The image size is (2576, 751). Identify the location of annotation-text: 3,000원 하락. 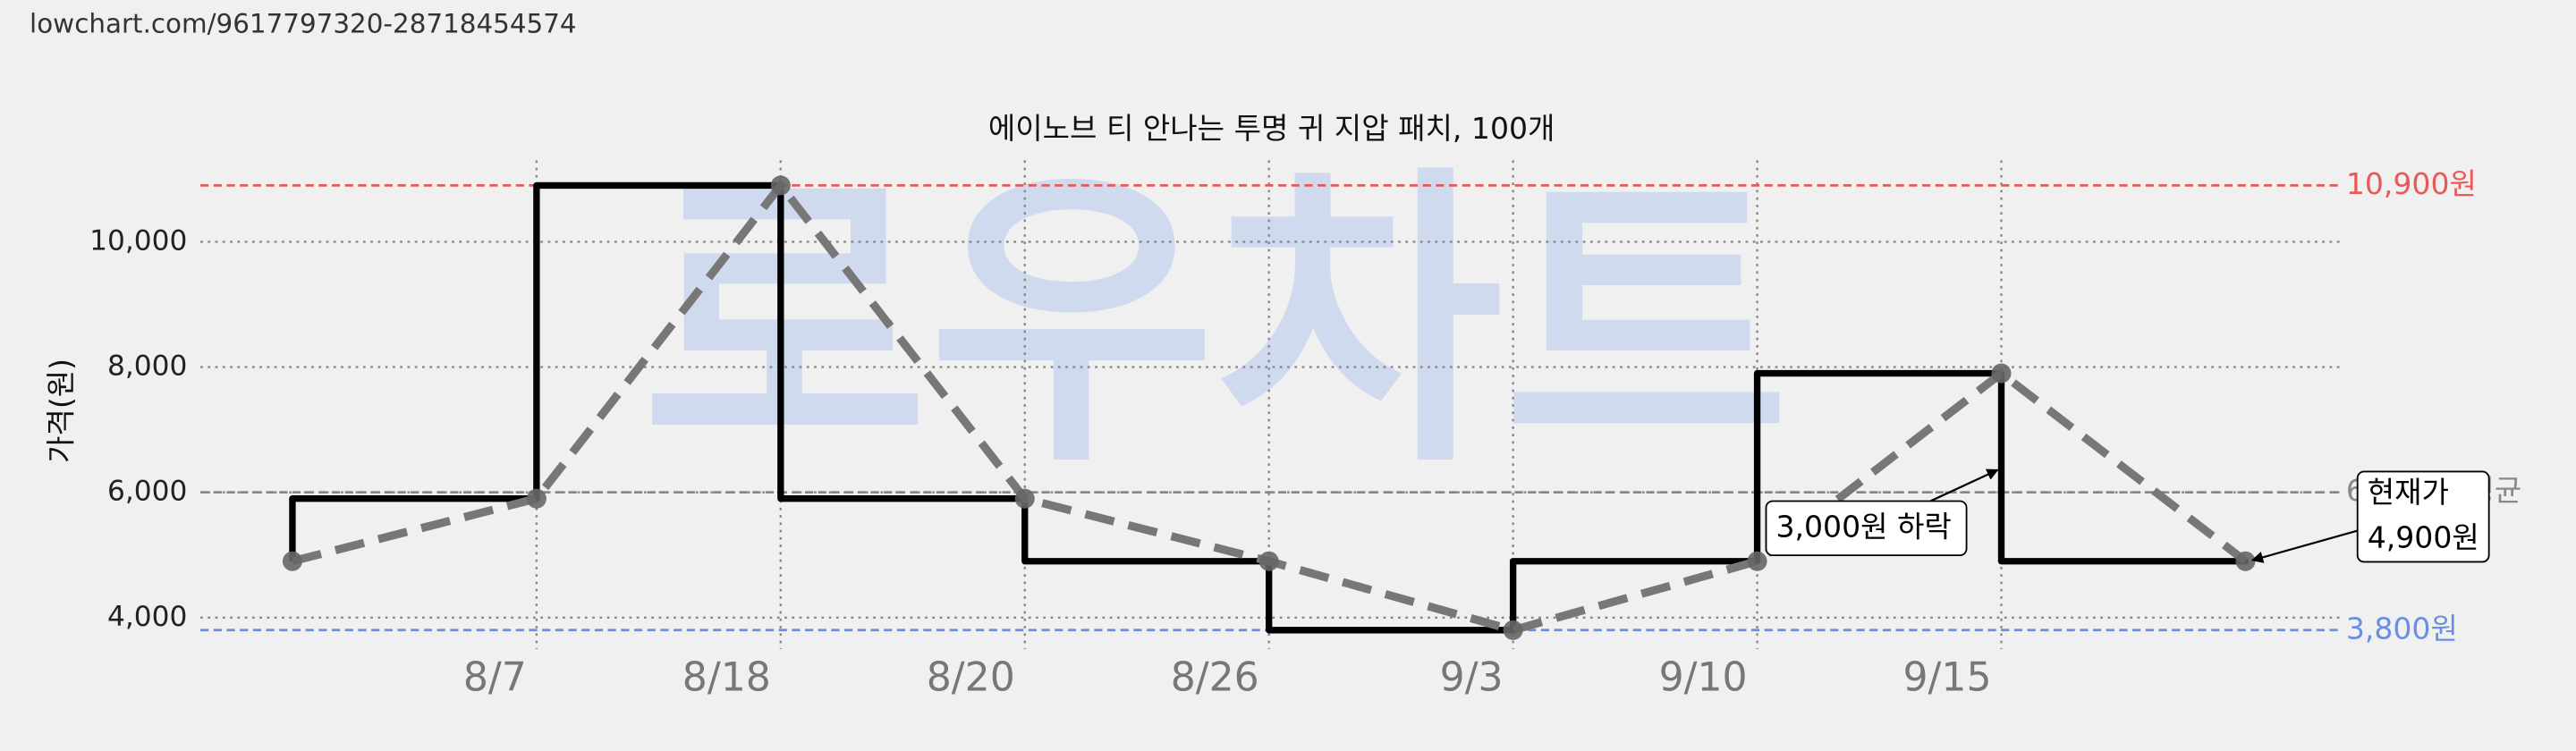
(1864, 526).